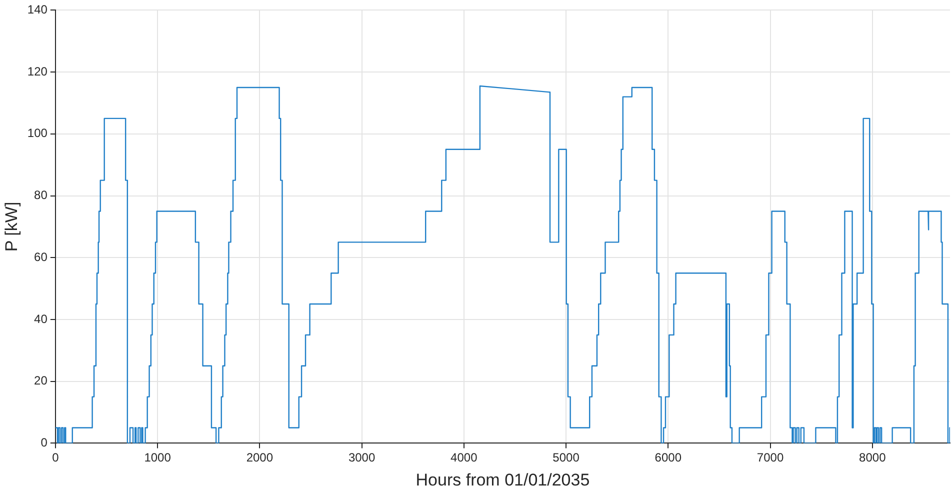 The image size is (952, 493). I want to click on x-tick-label: 2000, so click(260, 457).